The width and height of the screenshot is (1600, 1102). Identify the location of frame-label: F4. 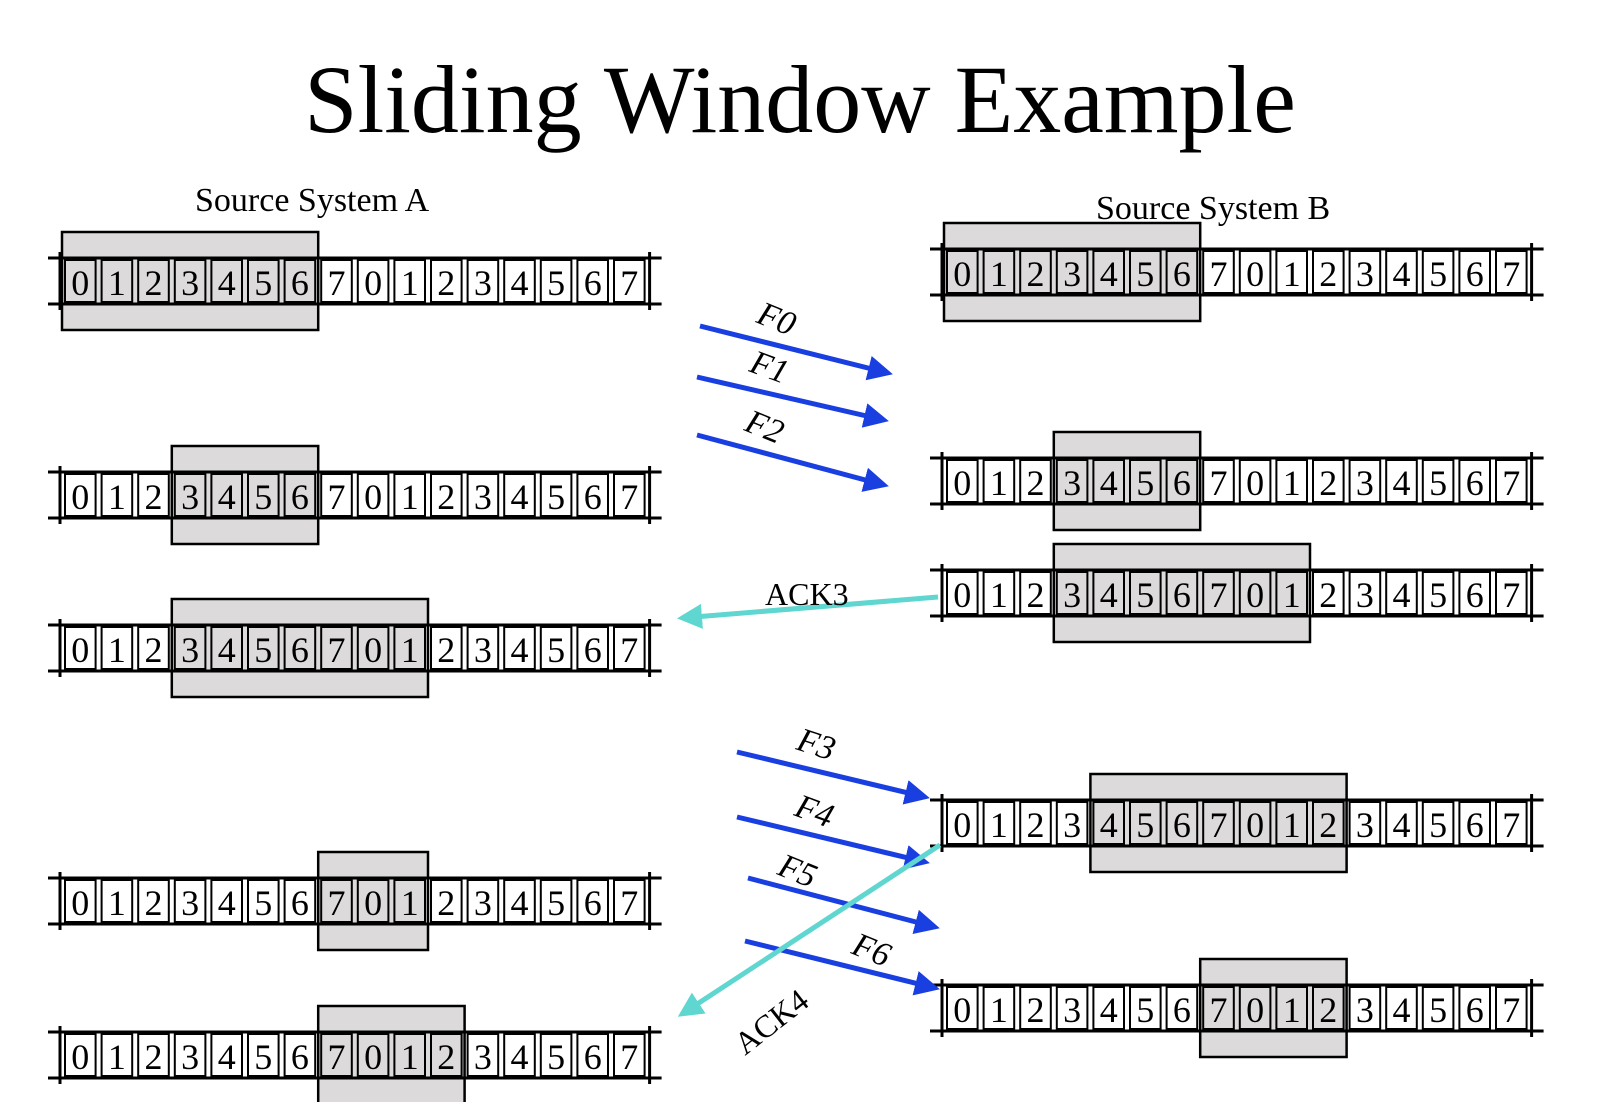
(813, 811).